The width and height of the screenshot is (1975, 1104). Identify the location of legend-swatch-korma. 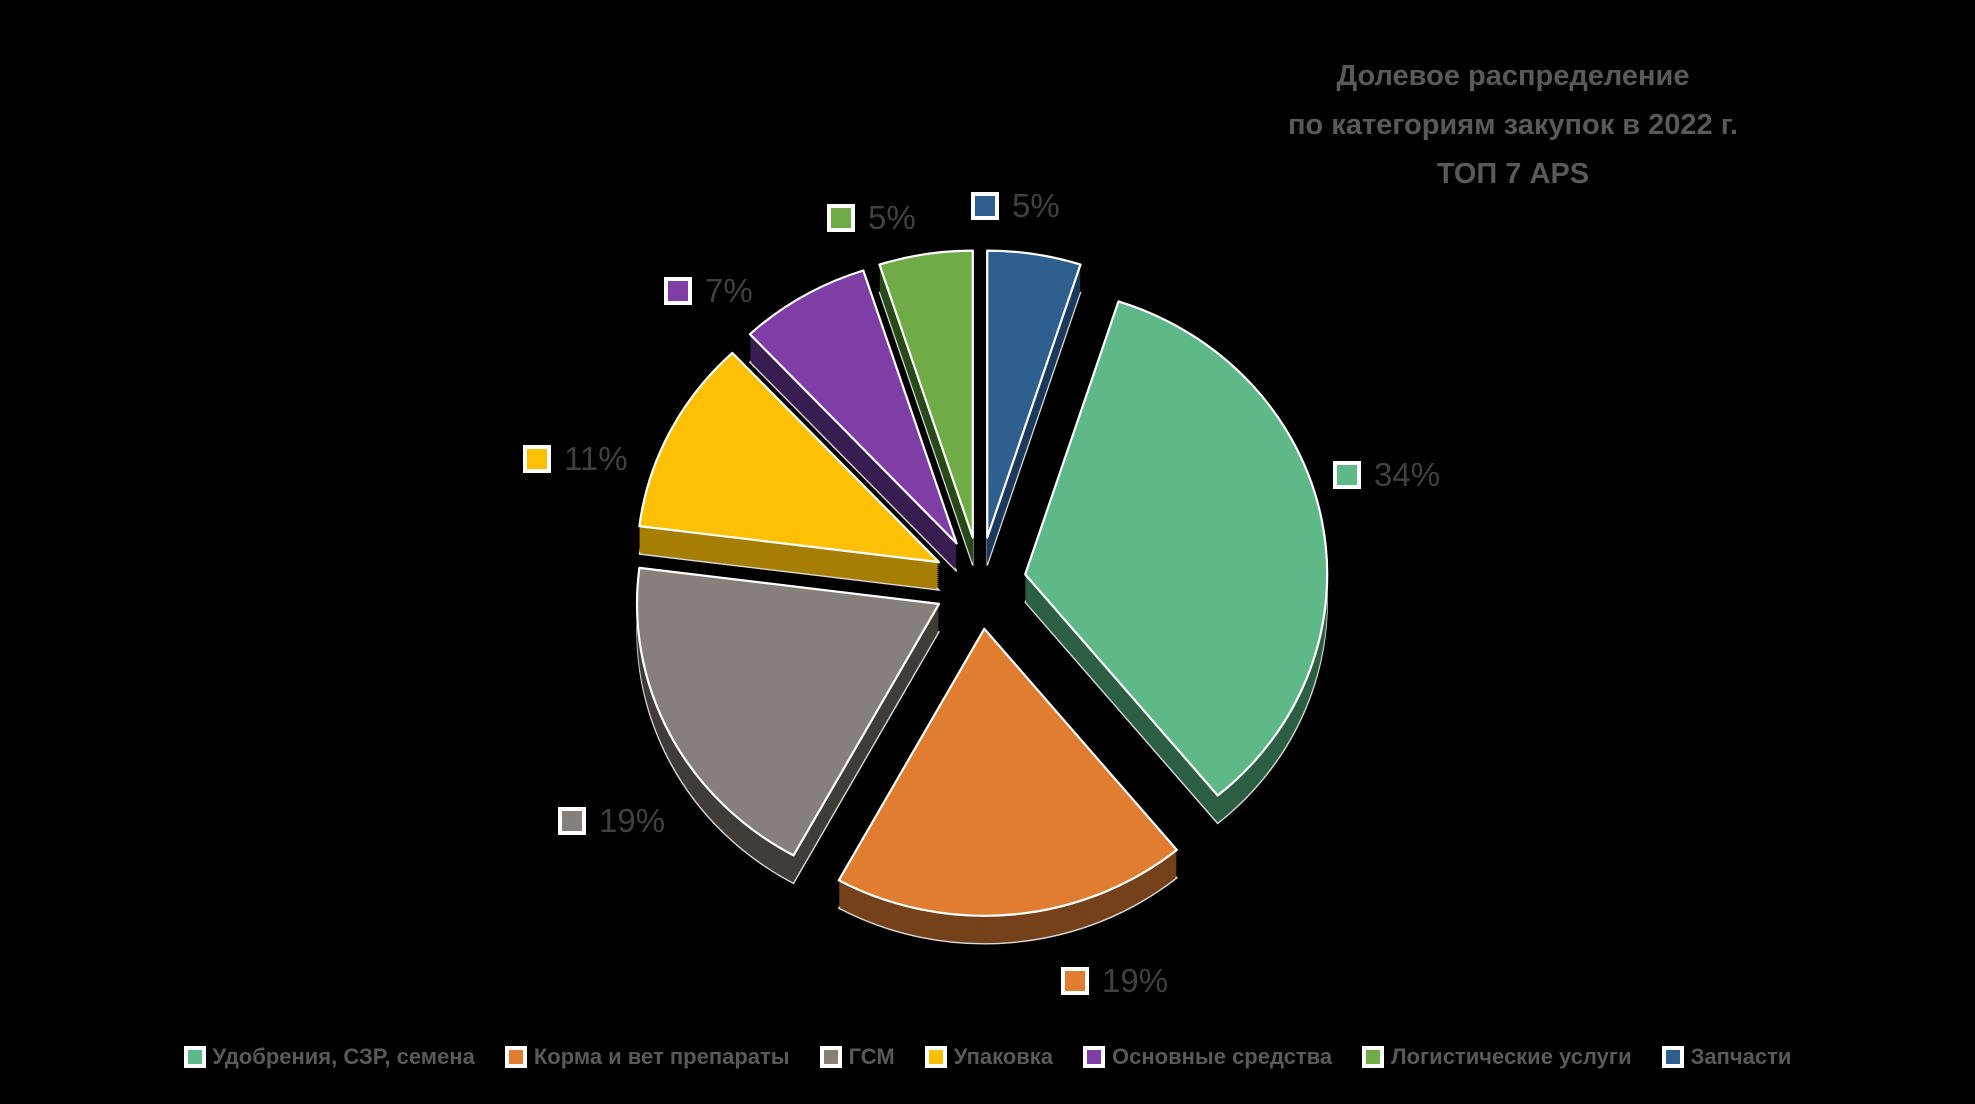
(515, 1057).